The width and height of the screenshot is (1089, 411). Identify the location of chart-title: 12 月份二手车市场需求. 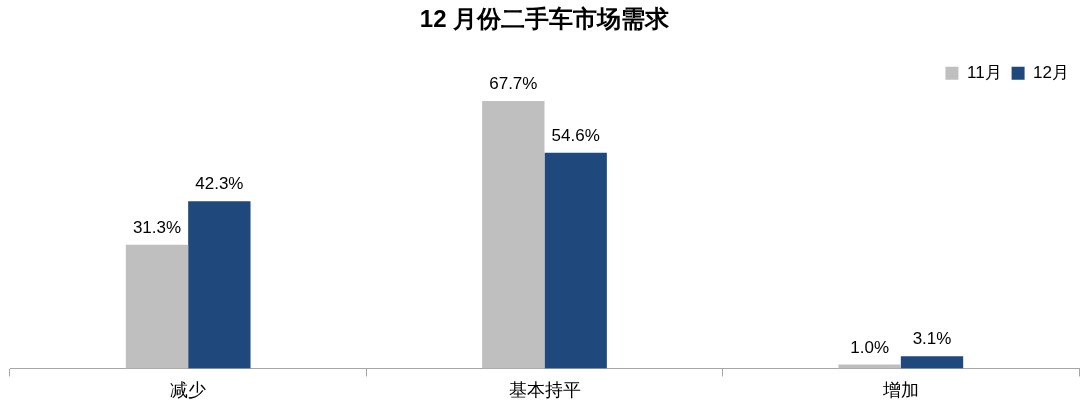
(545, 19).